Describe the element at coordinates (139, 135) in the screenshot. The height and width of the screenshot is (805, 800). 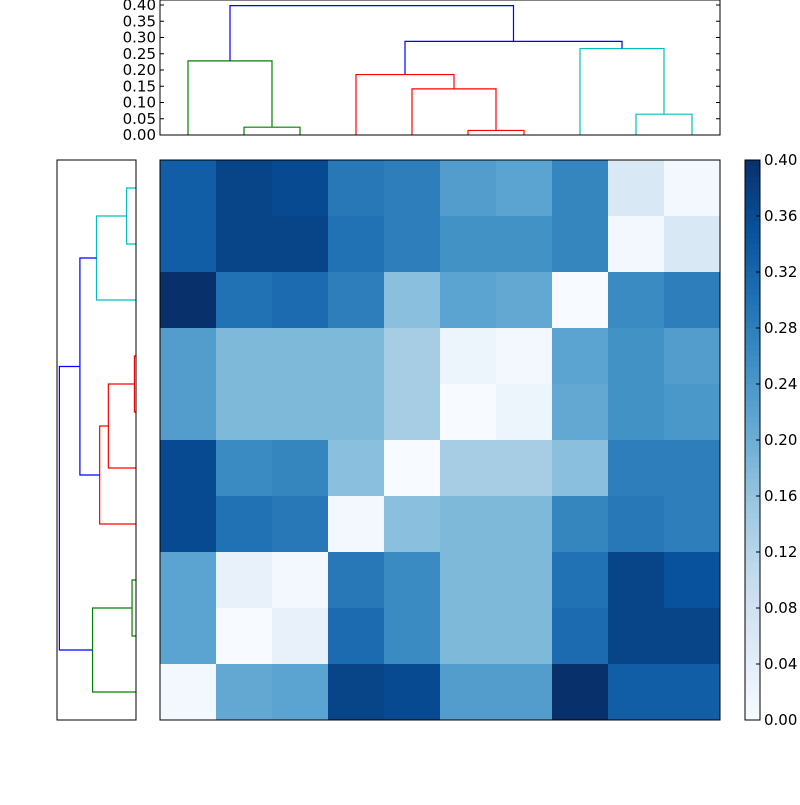
I see `top-dendrogram-ytick-label: 0.00` at that location.